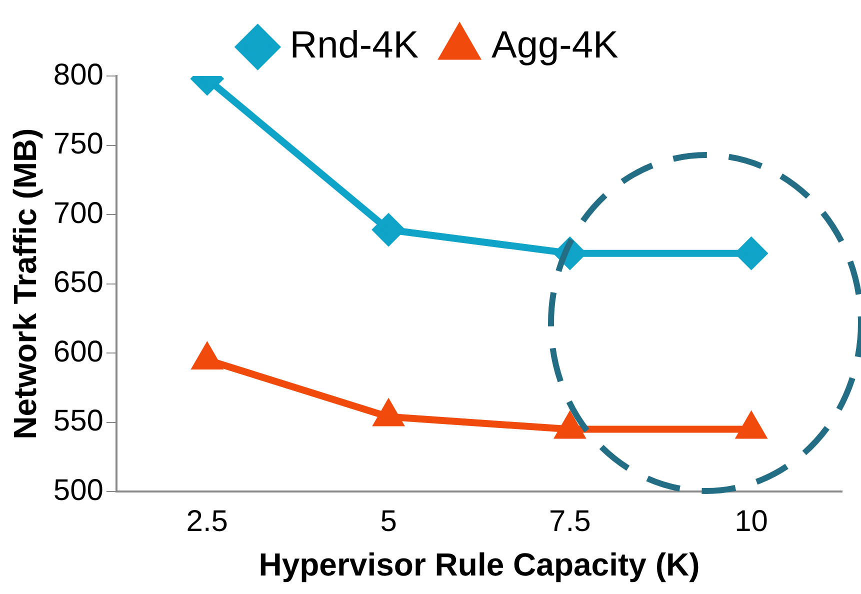  I want to click on x-tick-label: 2.5, so click(207, 521).